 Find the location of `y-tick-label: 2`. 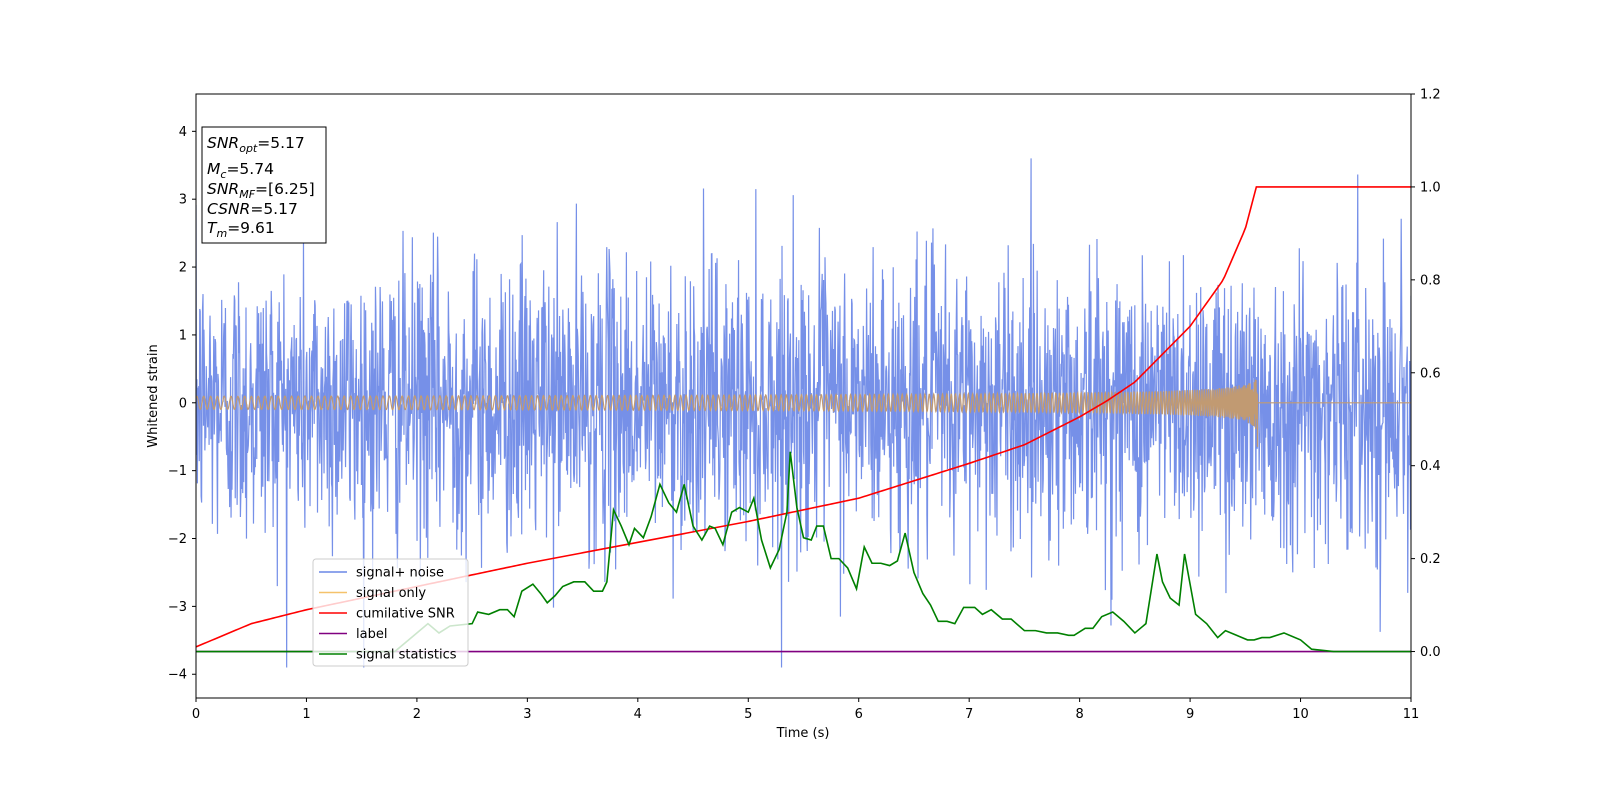

y-tick-label: 2 is located at coordinates (183, 268).